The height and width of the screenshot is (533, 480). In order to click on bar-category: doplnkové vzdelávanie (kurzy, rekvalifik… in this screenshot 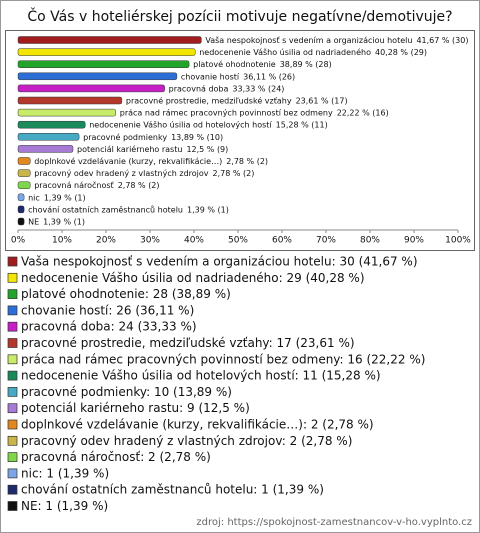, I will do `click(128, 161)`.